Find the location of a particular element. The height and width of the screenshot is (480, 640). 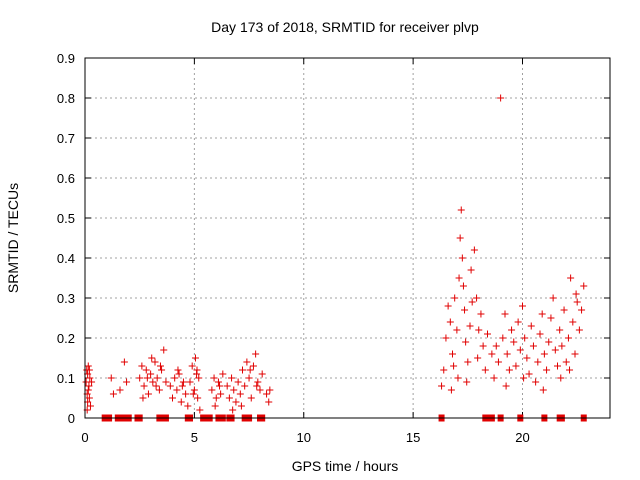

y-tick-label: 0.9 is located at coordinates (66, 58).